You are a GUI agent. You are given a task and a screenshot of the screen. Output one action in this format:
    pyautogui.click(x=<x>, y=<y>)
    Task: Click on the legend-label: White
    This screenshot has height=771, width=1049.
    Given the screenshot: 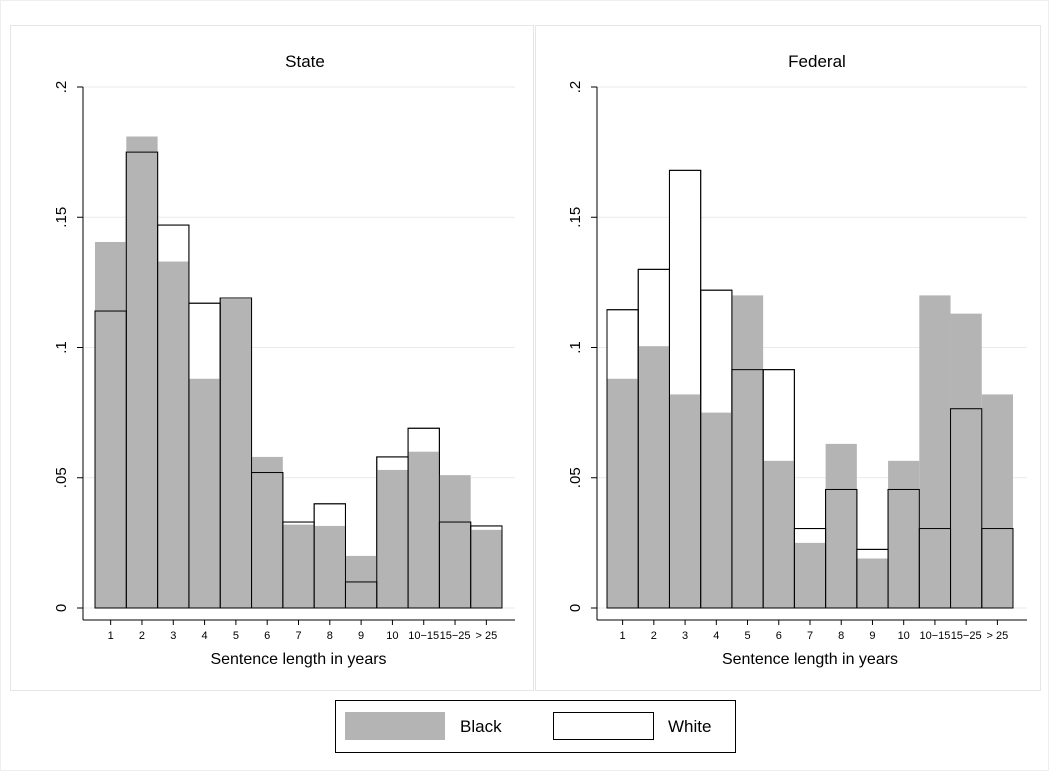 What is the action you would take?
    pyautogui.click(x=689, y=726)
    